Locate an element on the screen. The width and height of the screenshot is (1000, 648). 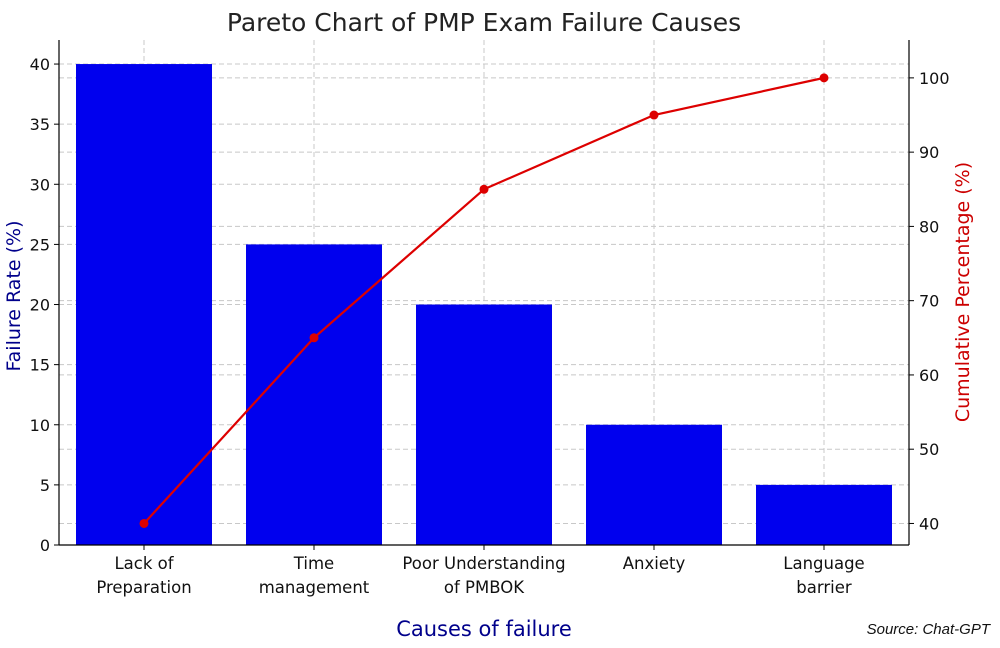
chart-title: Pareto Chart of PMP Exam Failure Causes is located at coordinates (484, 22).